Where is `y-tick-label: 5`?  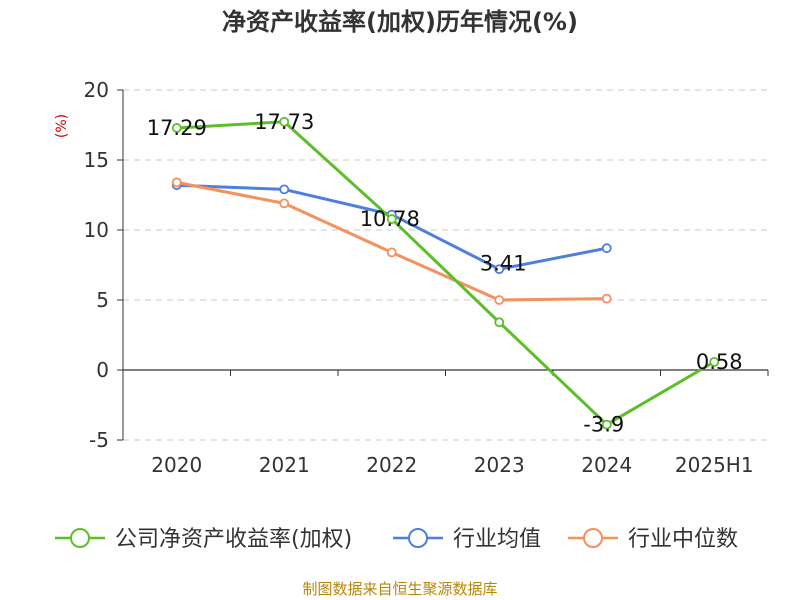
y-tick-label: 5 is located at coordinates (102, 300).